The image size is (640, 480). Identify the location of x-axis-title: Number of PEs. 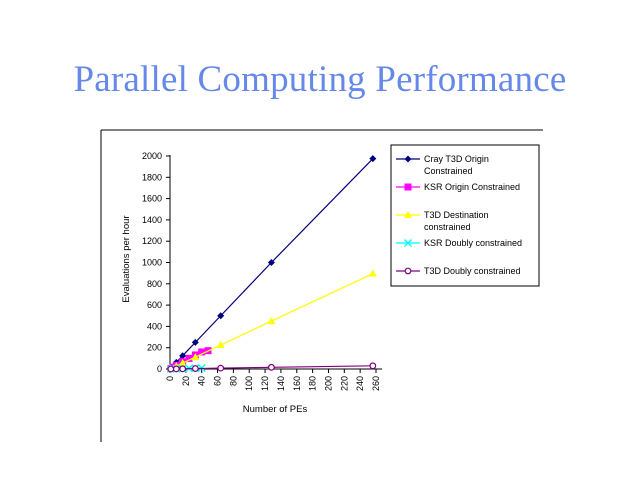
(275, 409).